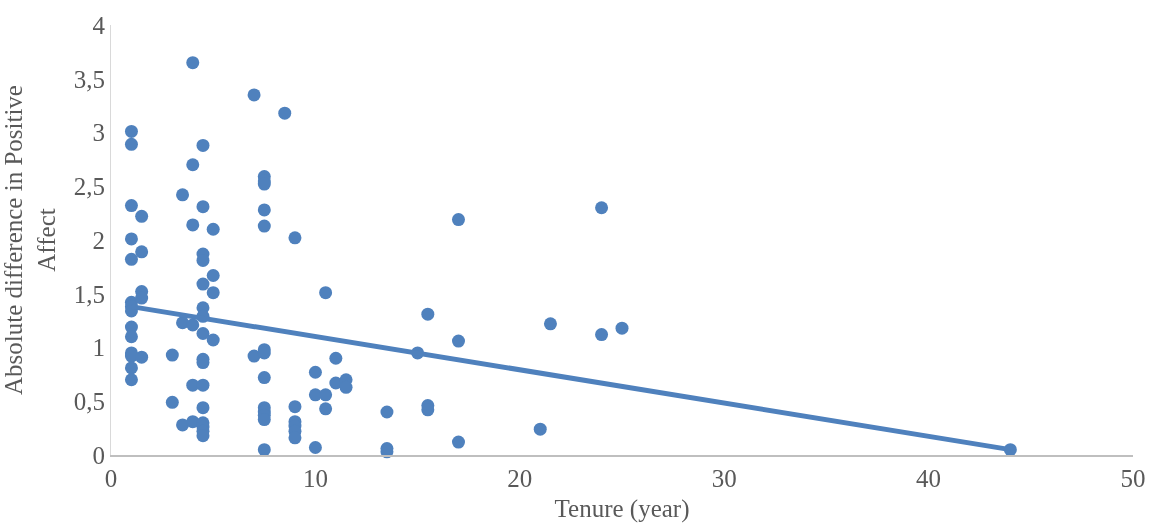 This screenshot has height=530, width=1158. I want to click on y-tick-label: 1,5, so click(89, 294).